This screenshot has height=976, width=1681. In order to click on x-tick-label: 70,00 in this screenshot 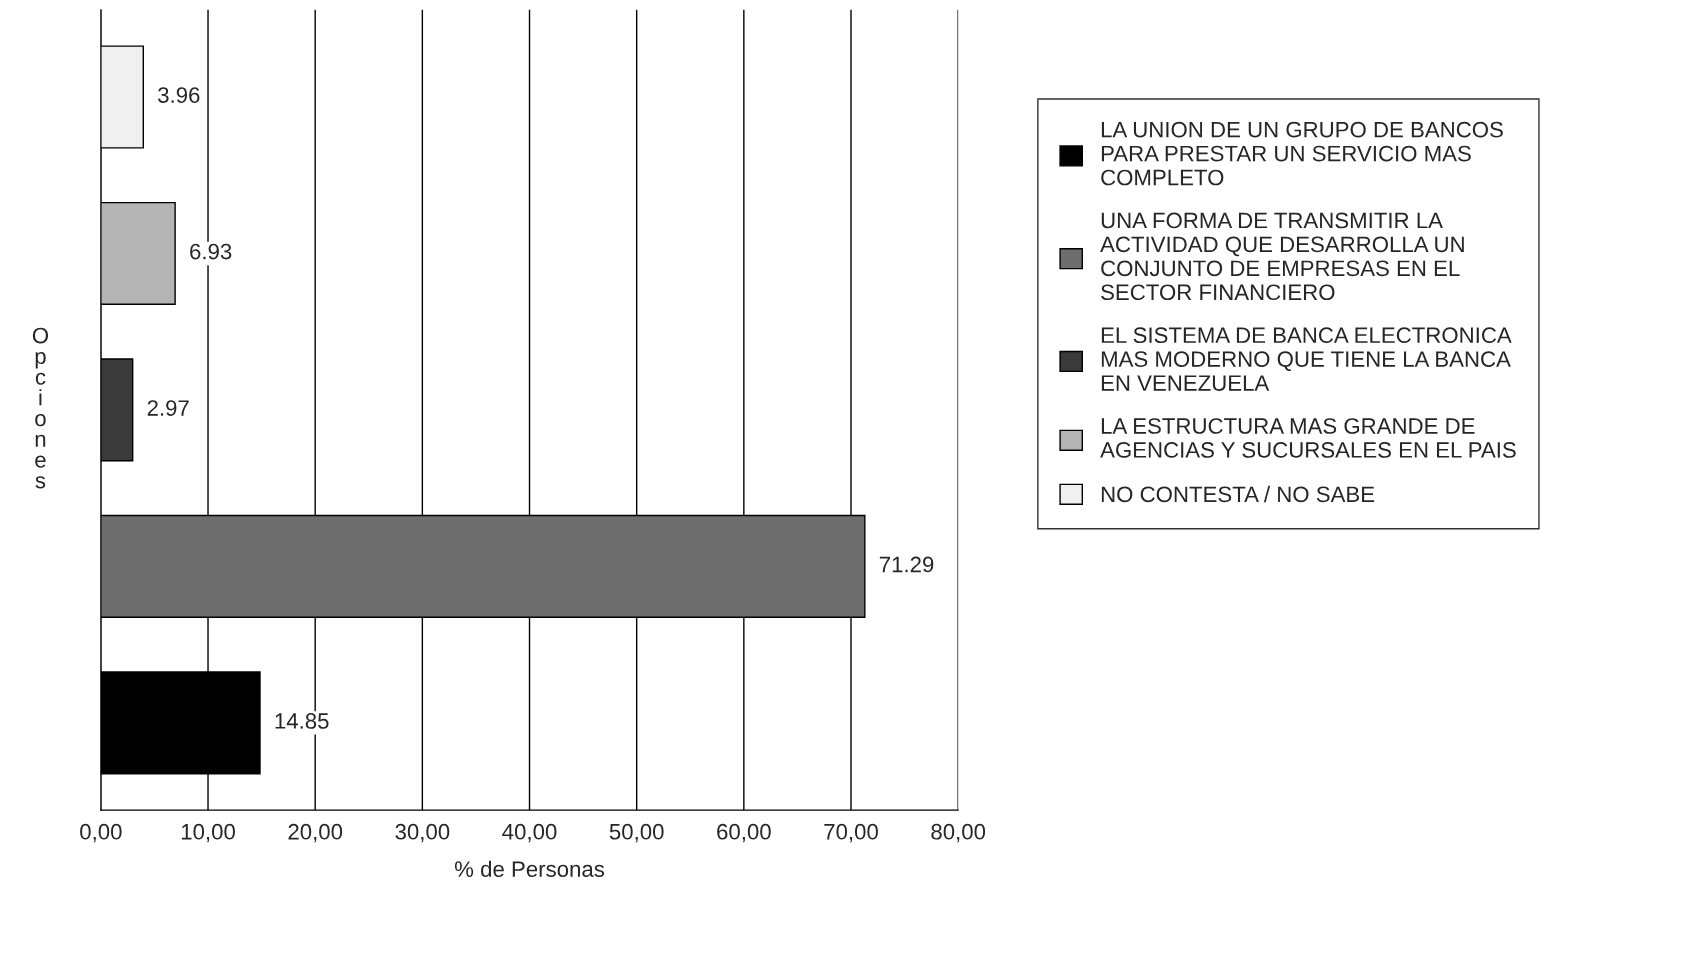, I will do `click(851, 833)`.